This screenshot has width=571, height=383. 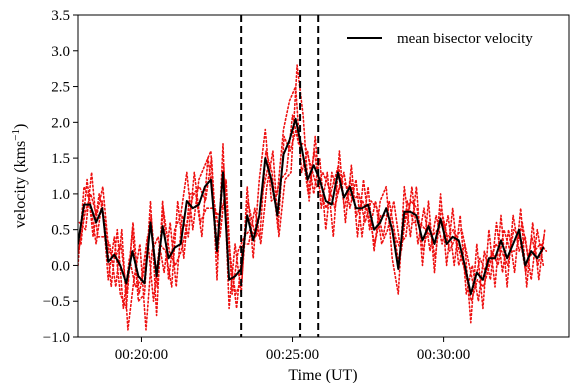 I want to click on y-axis-ticks: −1.0 −0.5 0.0 0.5 1.0 1.5 2.0 2.5 3.0 3.5, so click(x=60, y=177).